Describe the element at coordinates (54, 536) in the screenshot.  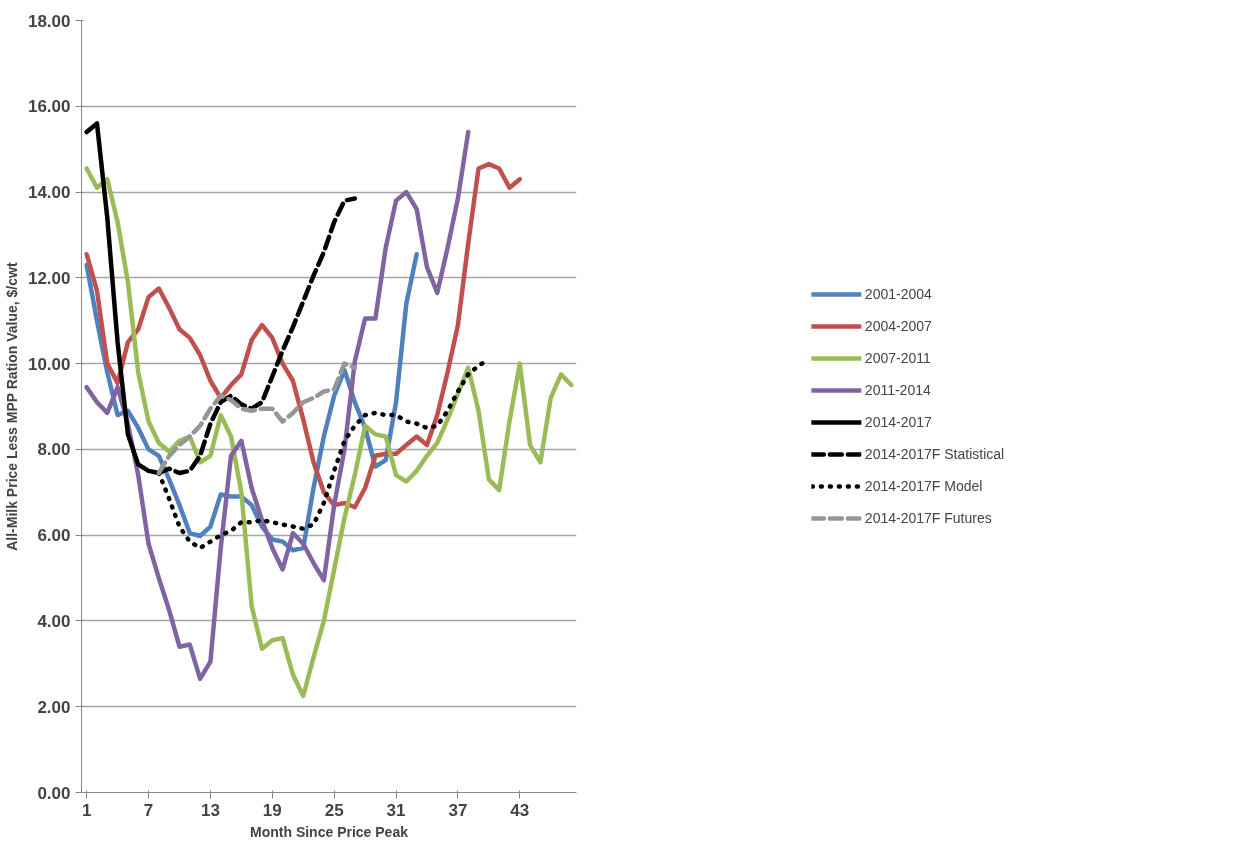
I see `y-tick-label: 6.00` at that location.